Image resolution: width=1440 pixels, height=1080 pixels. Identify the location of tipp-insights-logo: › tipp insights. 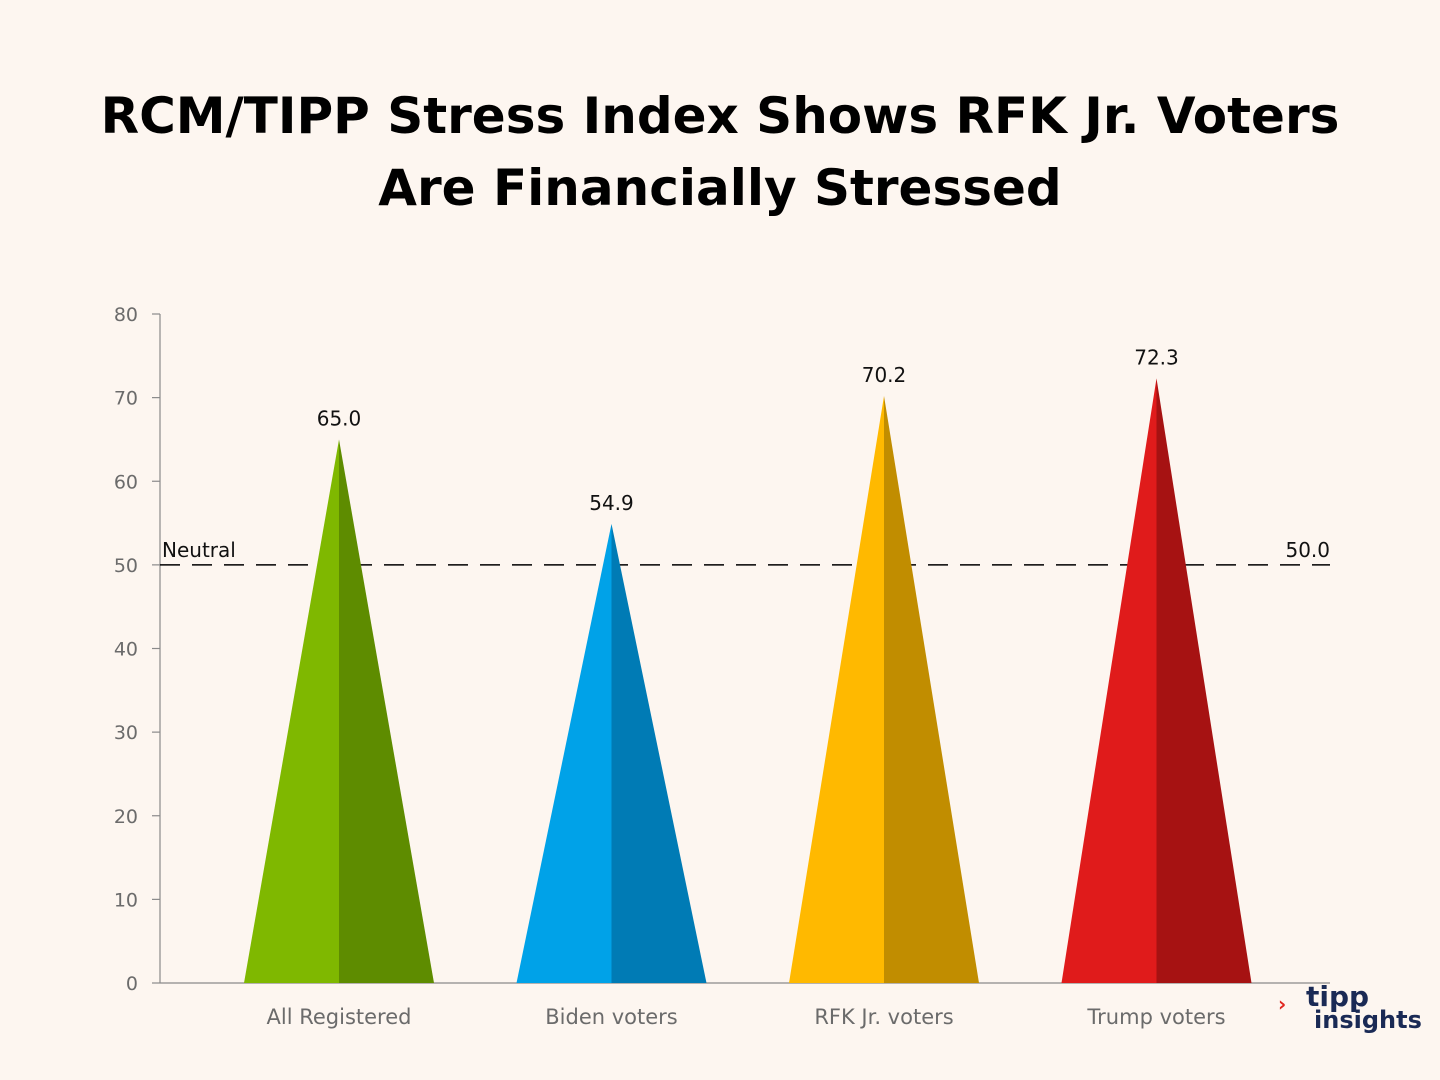
(1353, 1011).